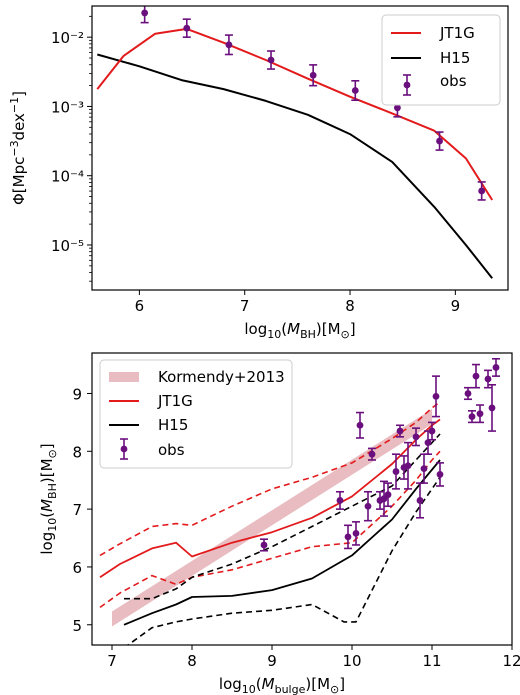 The image size is (520, 695). What do you see at coordinates (48, 498) in the screenshot?
I see `y-axis-label: log10(MBH)[M⊙]` at bounding box center [48, 498].